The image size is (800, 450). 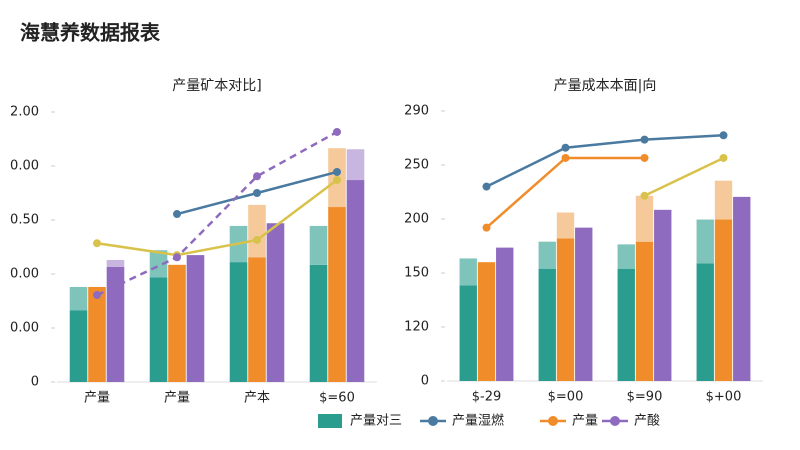 I want to click on chart-title: 产量成本本面|向, so click(x=605, y=86).